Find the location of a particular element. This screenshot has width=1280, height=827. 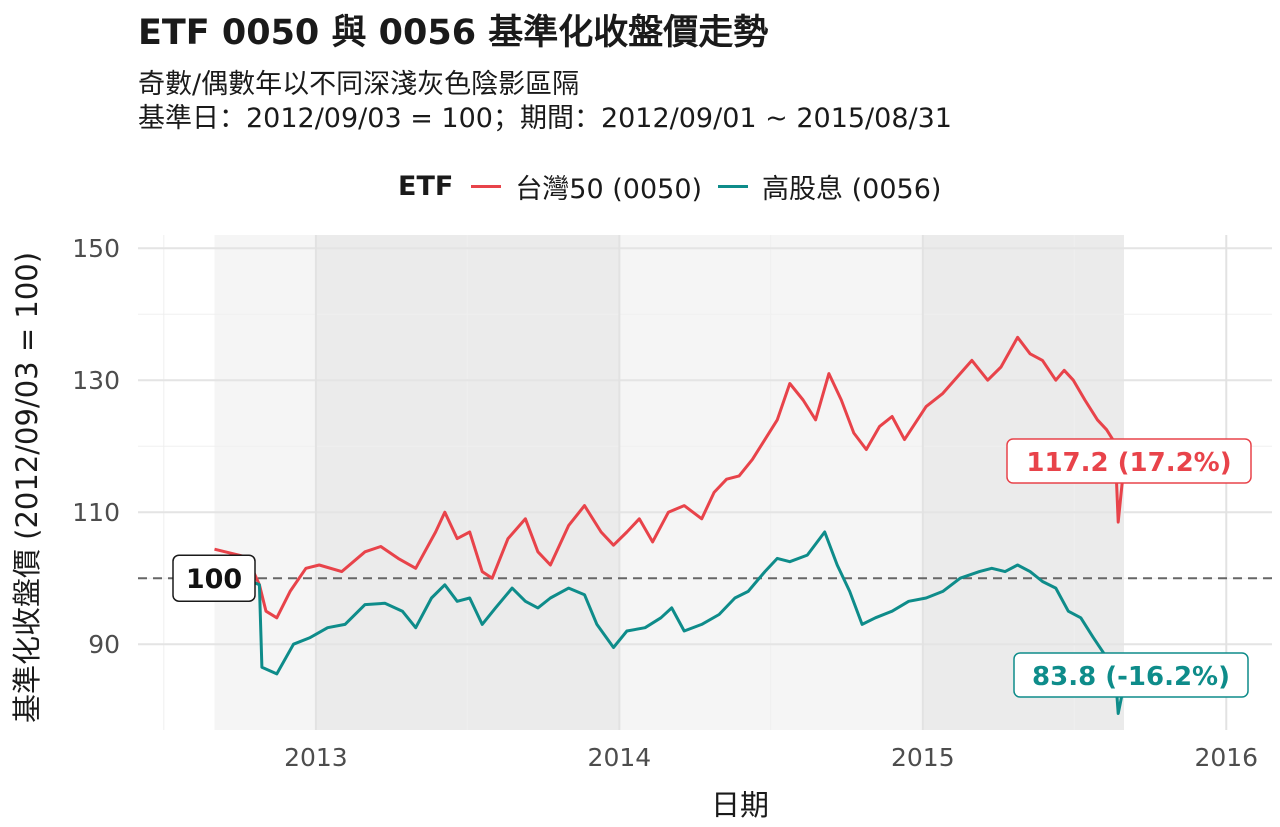

y-tick-label: 150 is located at coordinates (96, 248).